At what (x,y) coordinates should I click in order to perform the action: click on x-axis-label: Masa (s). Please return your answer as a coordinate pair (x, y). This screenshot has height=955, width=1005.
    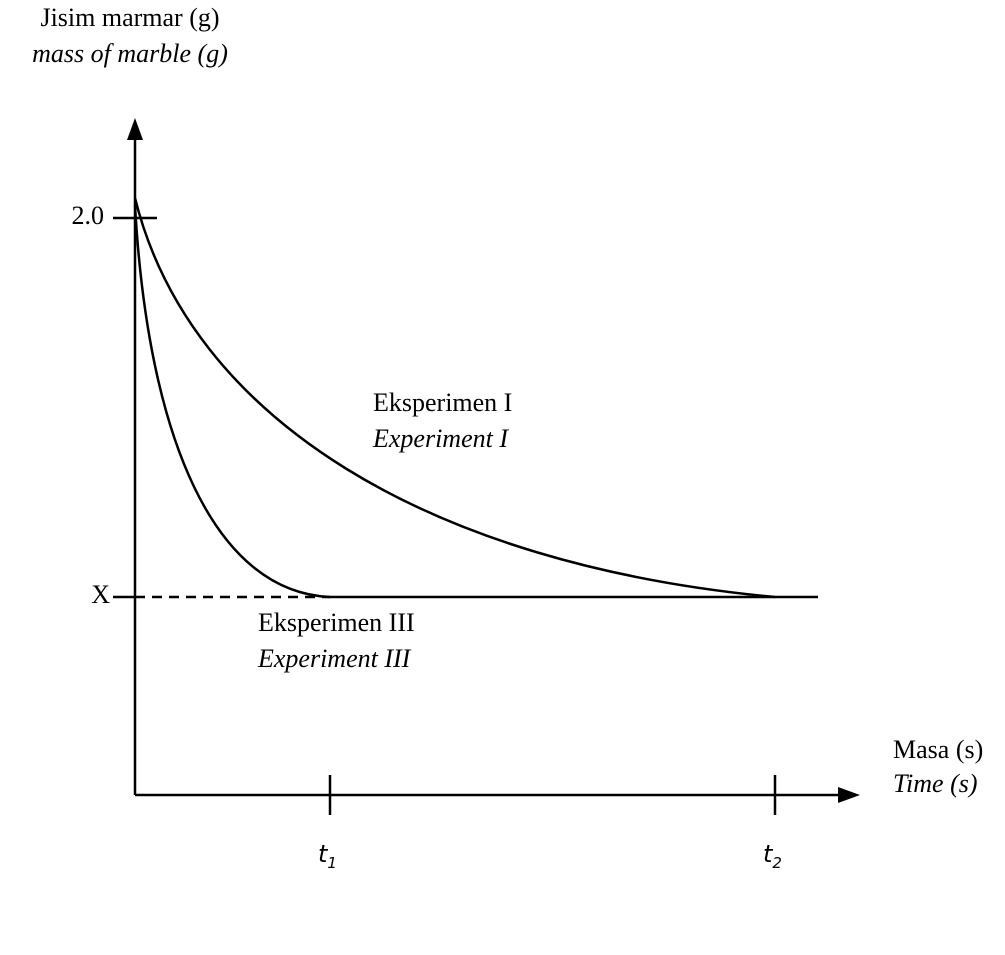
    Looking at the image, I should click on (938, 749).